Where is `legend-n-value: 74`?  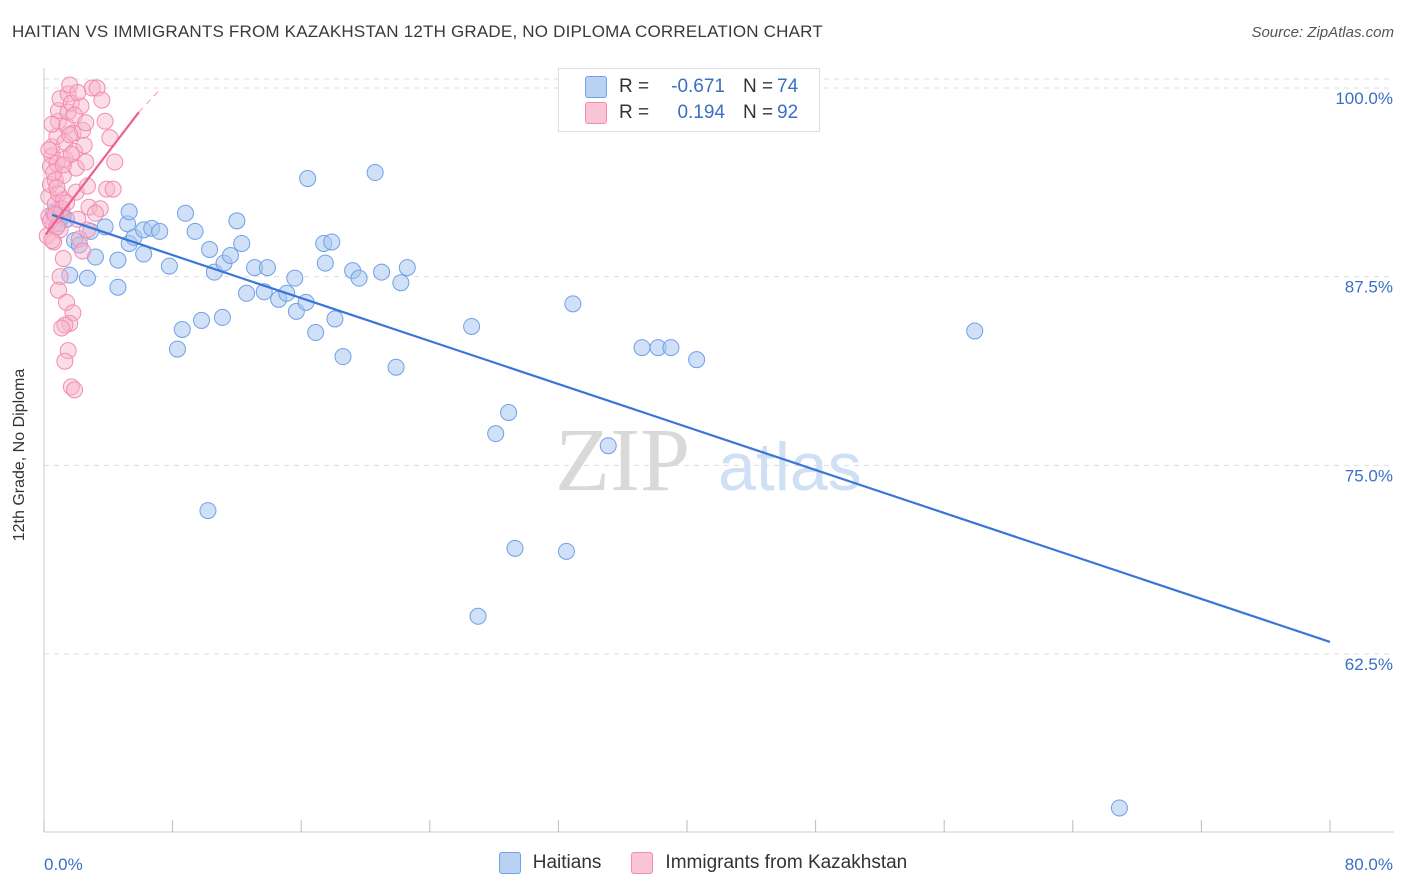
legend-n-value: 74 is located at coordinates (788, 86).